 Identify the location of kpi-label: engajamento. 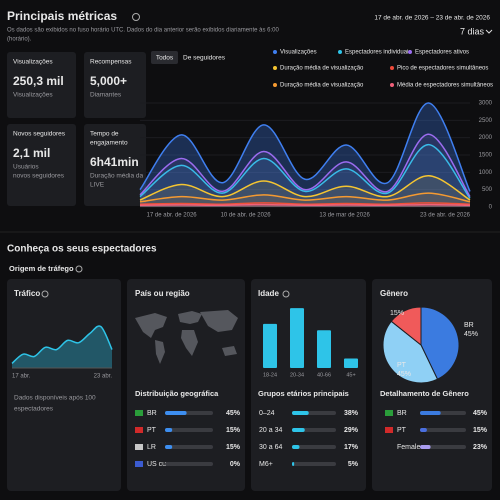
(109, 143).